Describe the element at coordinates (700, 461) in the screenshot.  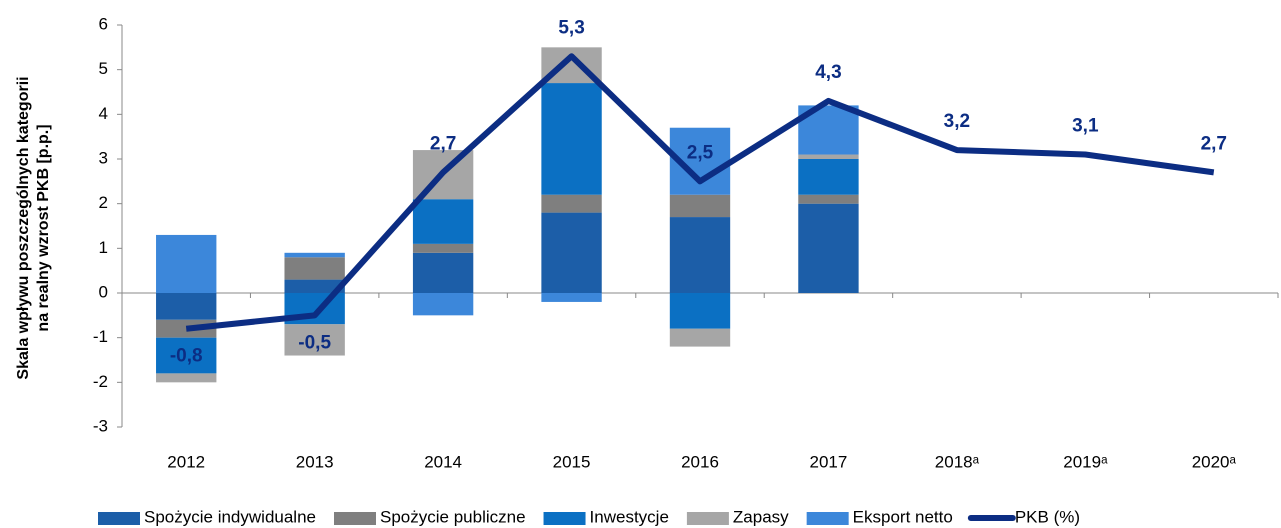
I see `x-tick-label: 2016` at that location.